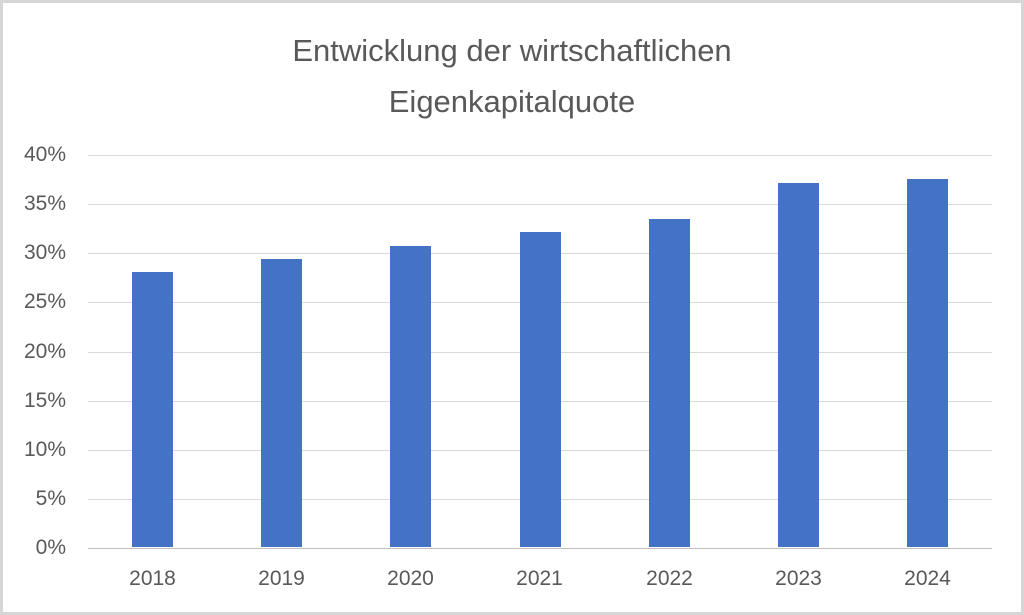  I want to click on bar-2023, so click(798, 365).